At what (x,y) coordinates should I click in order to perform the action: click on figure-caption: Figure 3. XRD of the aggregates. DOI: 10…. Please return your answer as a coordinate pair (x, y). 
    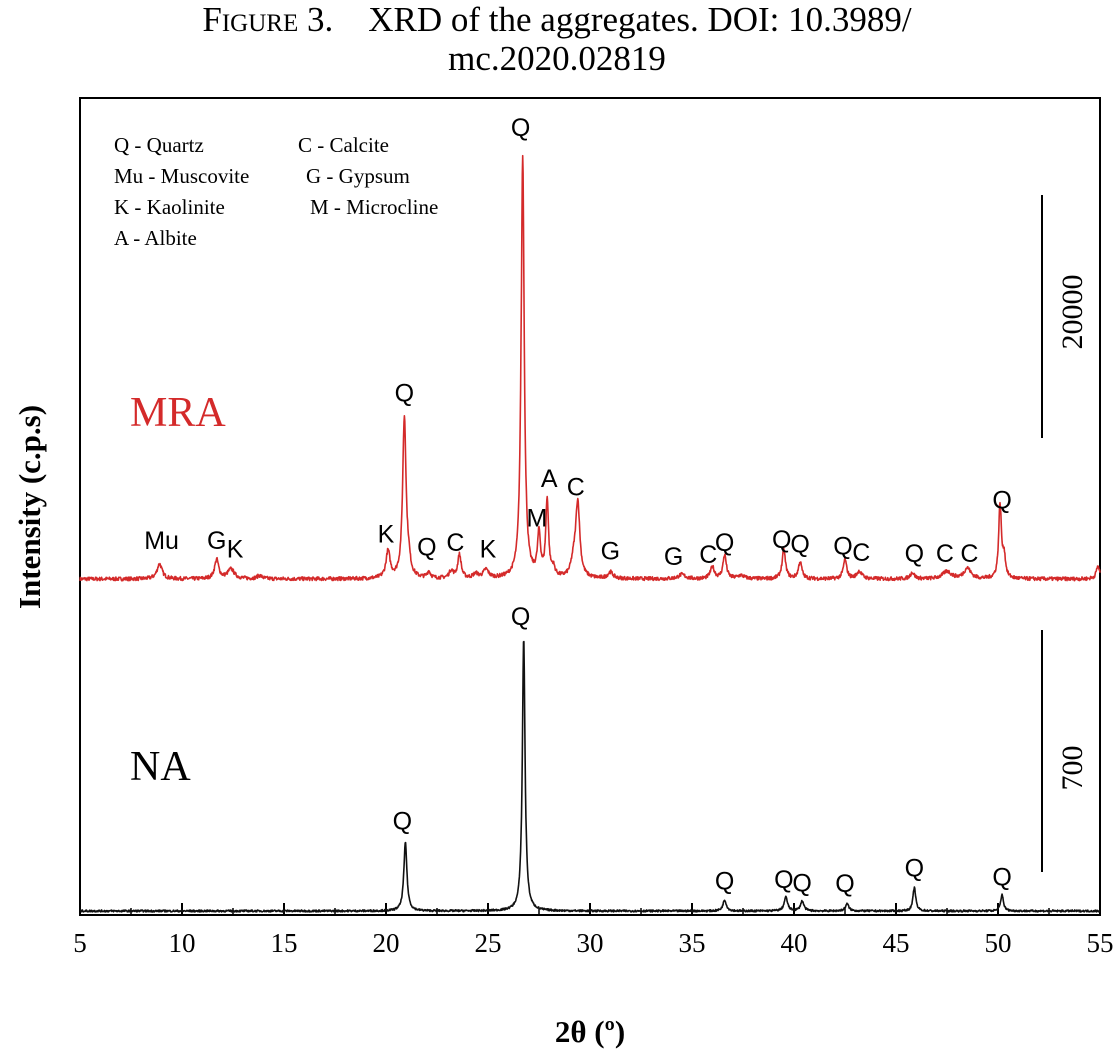
    Looking at the image, I should click on (557, 39).